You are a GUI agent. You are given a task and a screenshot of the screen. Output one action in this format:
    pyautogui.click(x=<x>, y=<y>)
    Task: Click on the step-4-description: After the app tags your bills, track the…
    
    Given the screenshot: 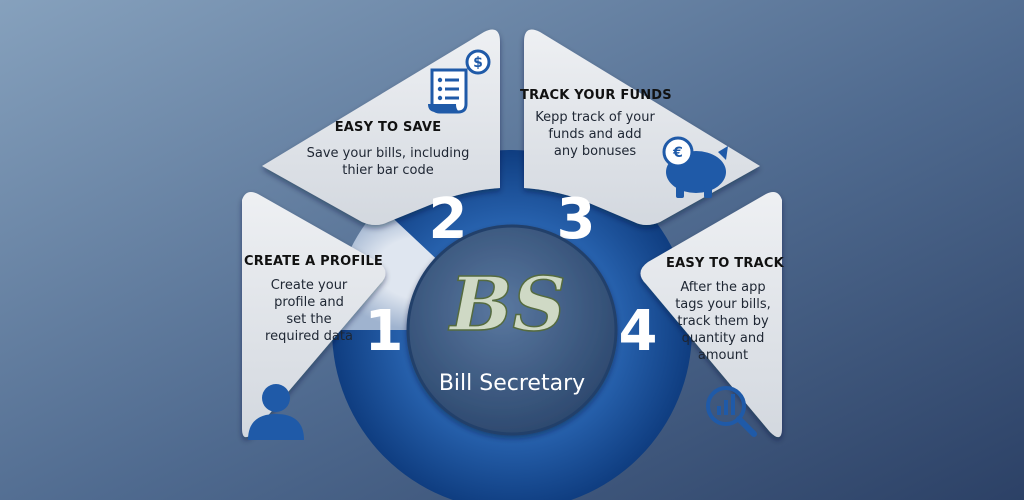 What is the action you would take?
    pyautogui.click(x=723, y=321)
    